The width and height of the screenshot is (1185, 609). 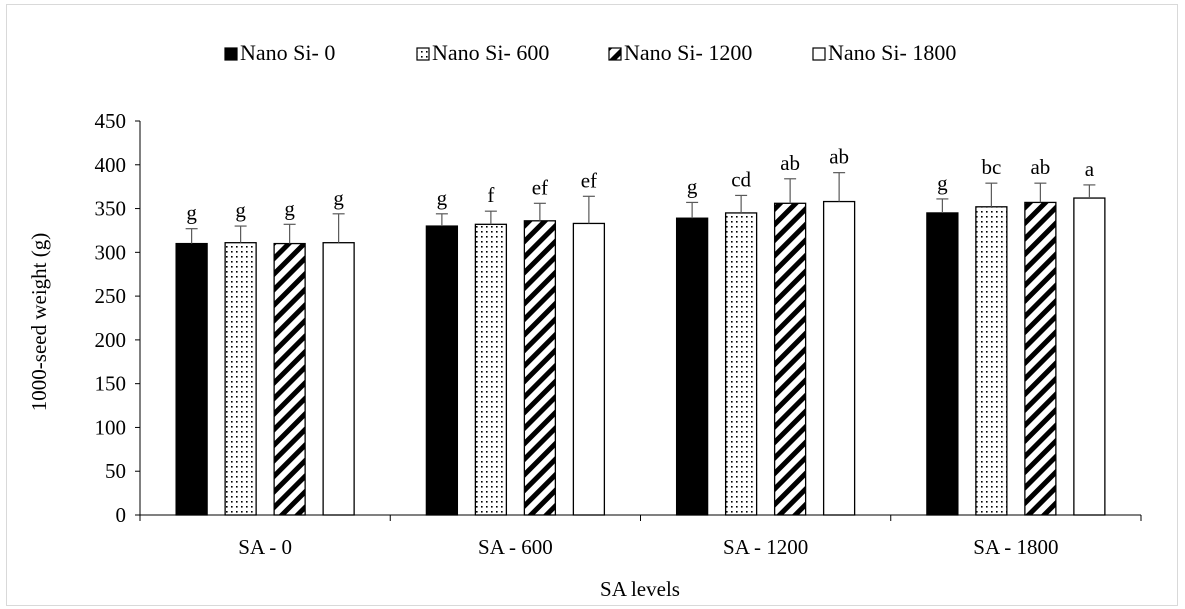 What do you see at coordinates (111, 252) in the screenshot?
I see `y-tick-label: 300` at bounding box center [111, 252].